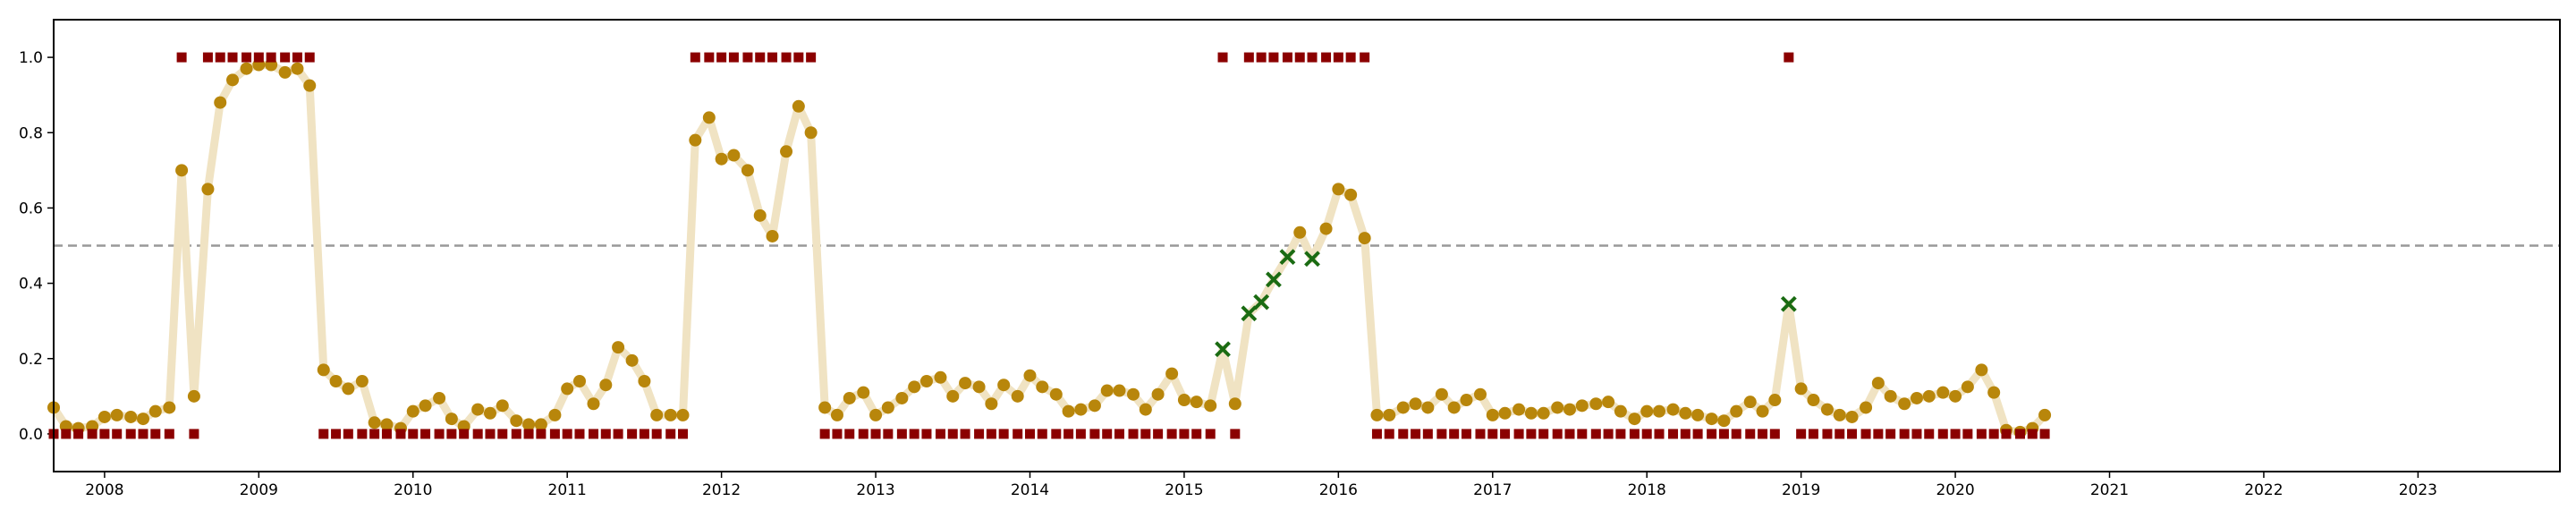 This screenshot has height=519, width=2576. Describe the element at coordinates (1506, 303) in the screenshot. I see `anomaly-markers` at that location.